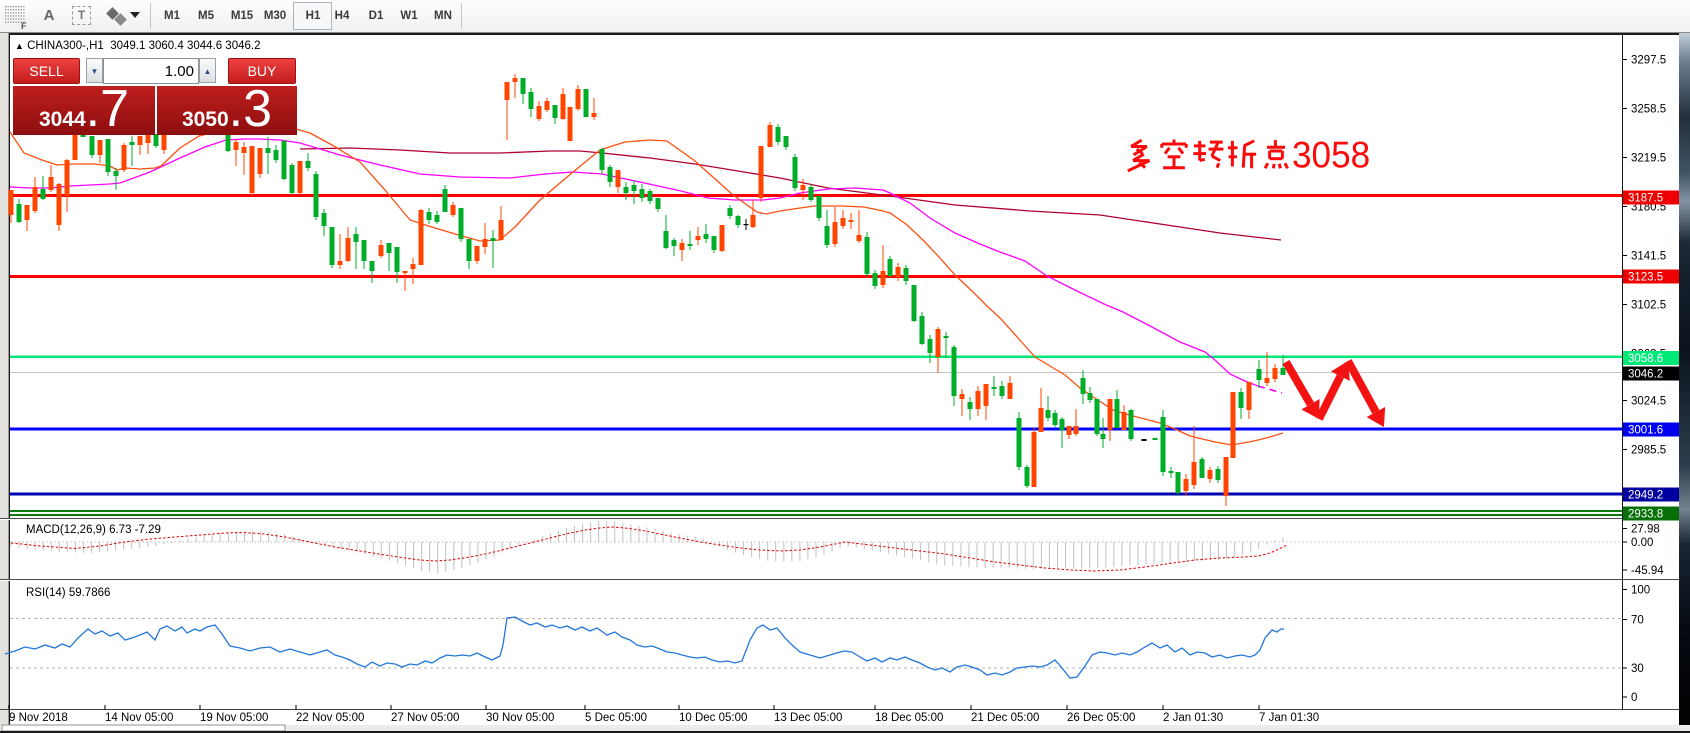 The width and height of the screenshot is (1690, 733). I want to click on svg-text: 3123.5, so click(1645, 278).